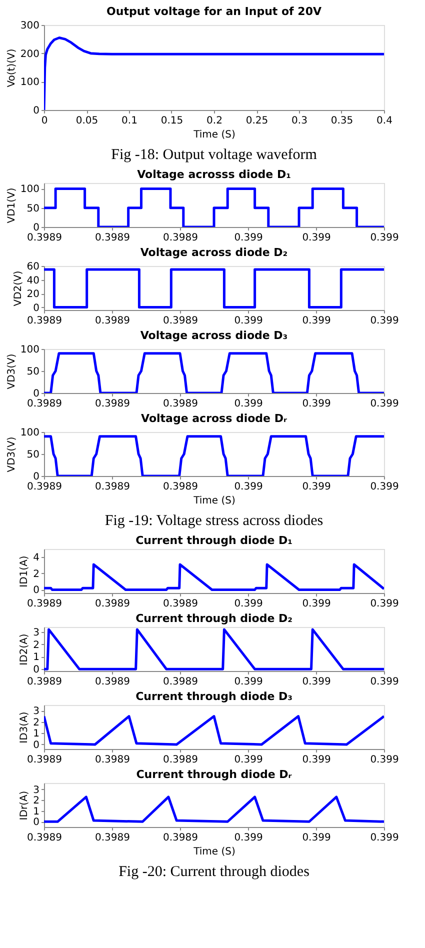 The height and width of the screenshot is (948, 425). What do you see at coordinates (214, 11) in the screenshot?
I see `chart-title: Output voltage for an Input of 20V` at bounding box center [214, 11].